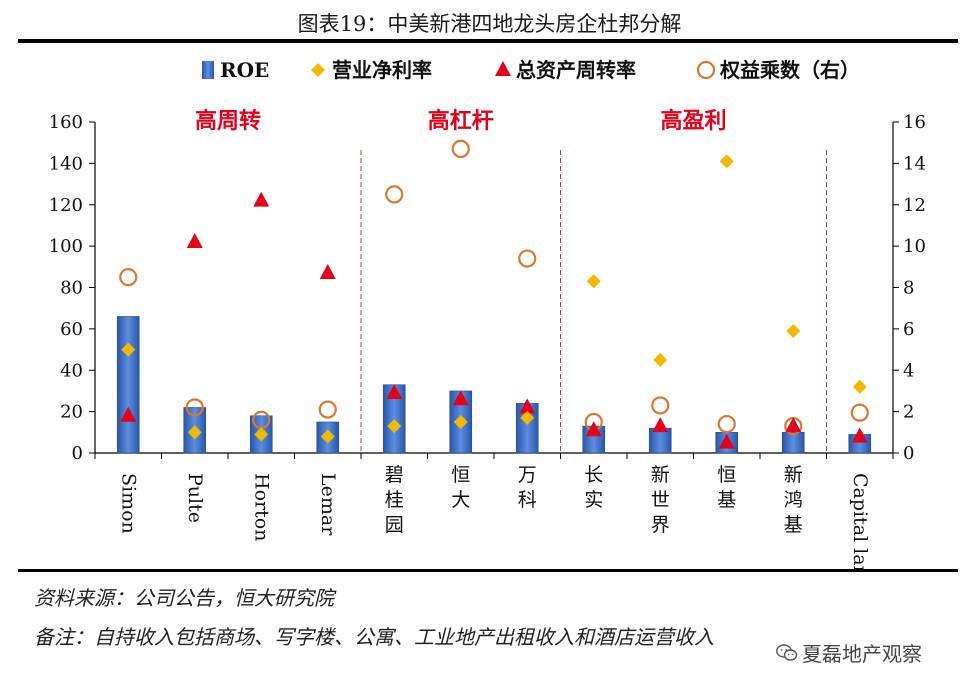 The height and width of the screenshot is (690, 979). Describe the element at coordinates (908, 453) in the screenshot. I see `right-tick-label: 0` at that location.